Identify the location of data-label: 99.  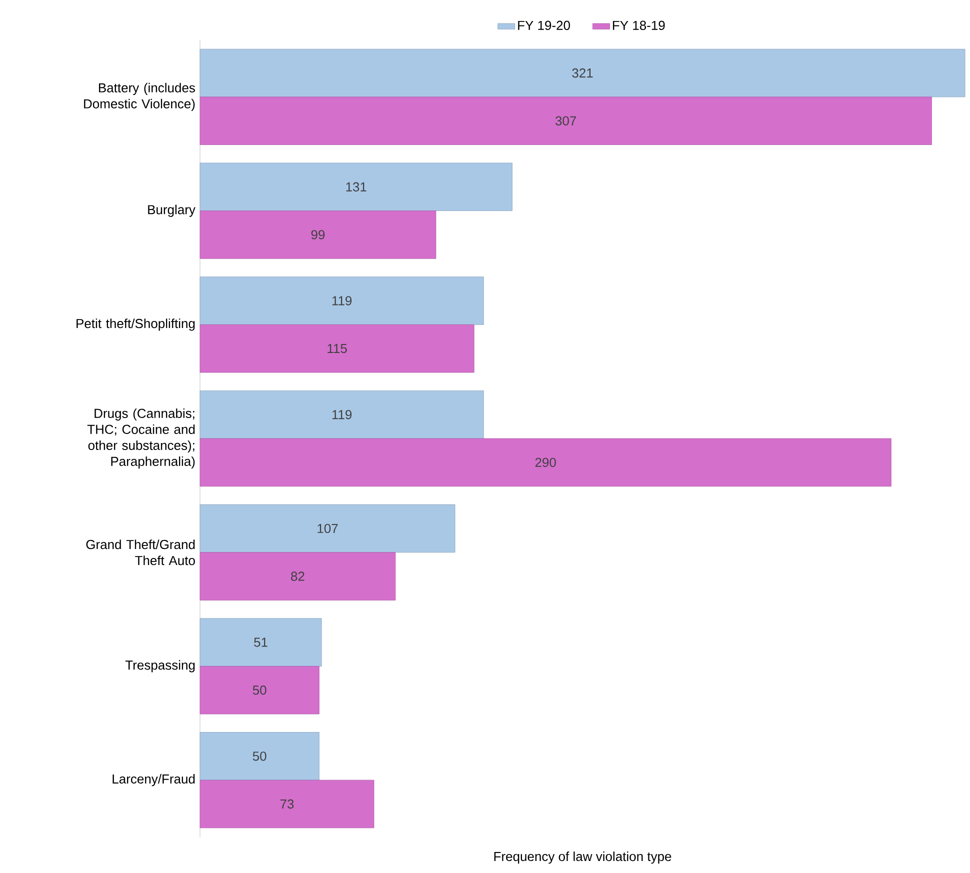
(318, 235).